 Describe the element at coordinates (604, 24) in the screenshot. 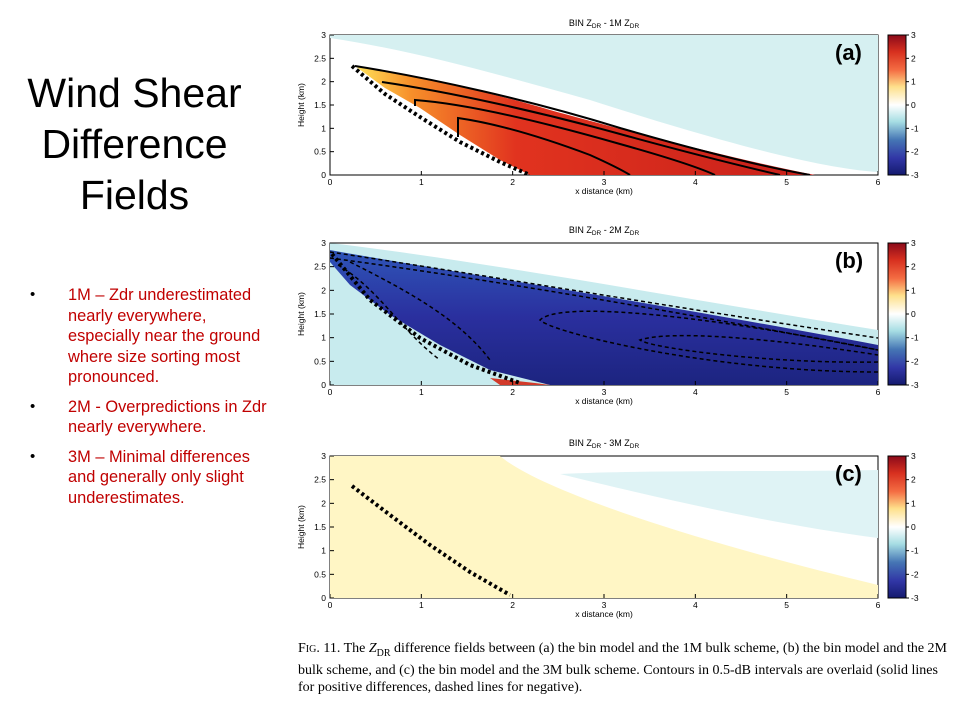

I see `panel-title: BIN ZDR - 1M ZDR` at that location.